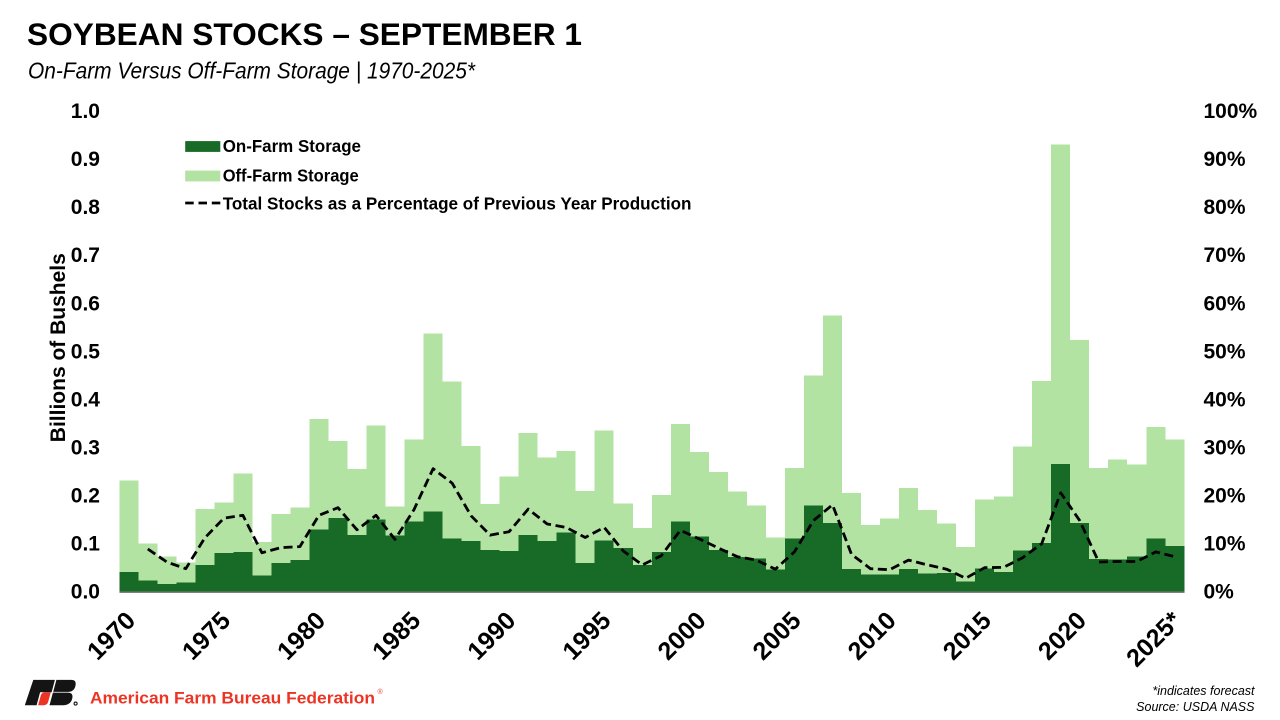  Describe the element at coordinates (85, 303) in the screenshot. I see `svg-text: 0.6` at that location.